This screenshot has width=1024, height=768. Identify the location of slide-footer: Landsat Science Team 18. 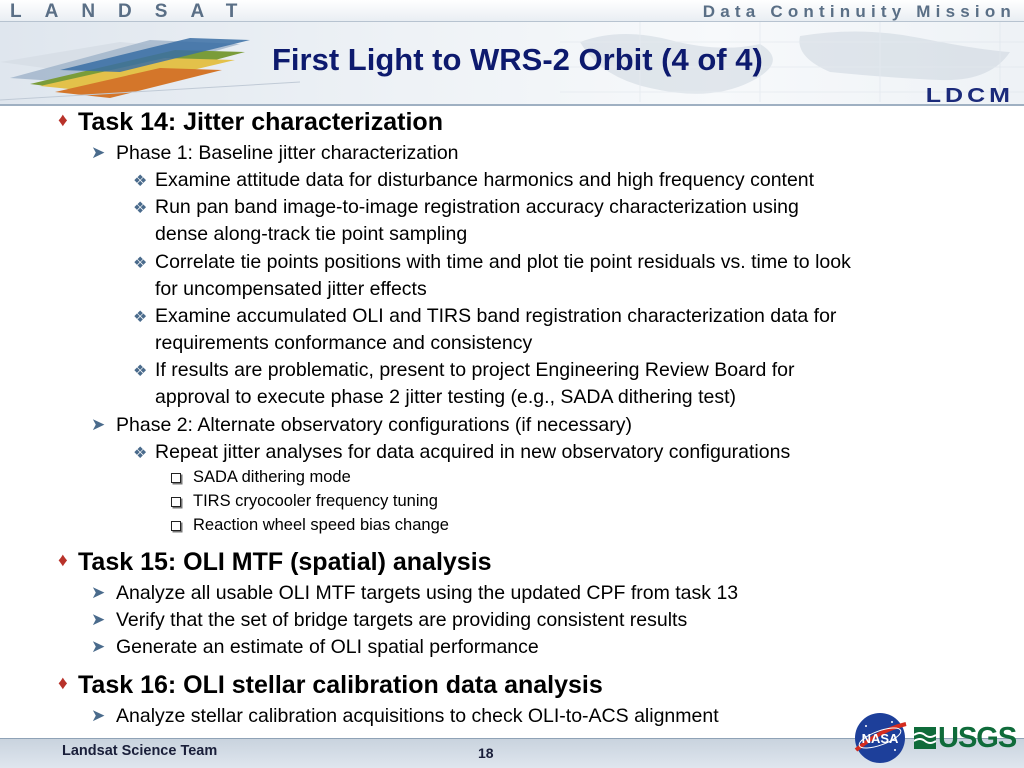
(512, 753).